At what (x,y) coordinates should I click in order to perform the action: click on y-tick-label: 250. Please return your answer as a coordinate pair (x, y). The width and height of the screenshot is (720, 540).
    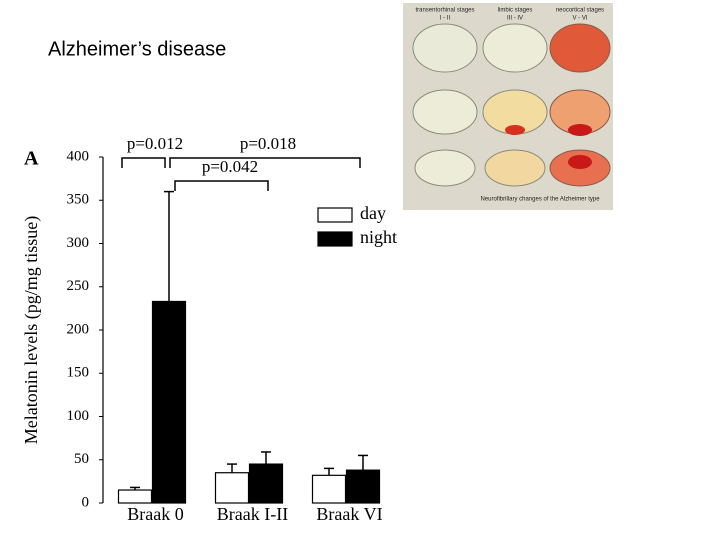
    Looking at the image, I should click on (78, 286).